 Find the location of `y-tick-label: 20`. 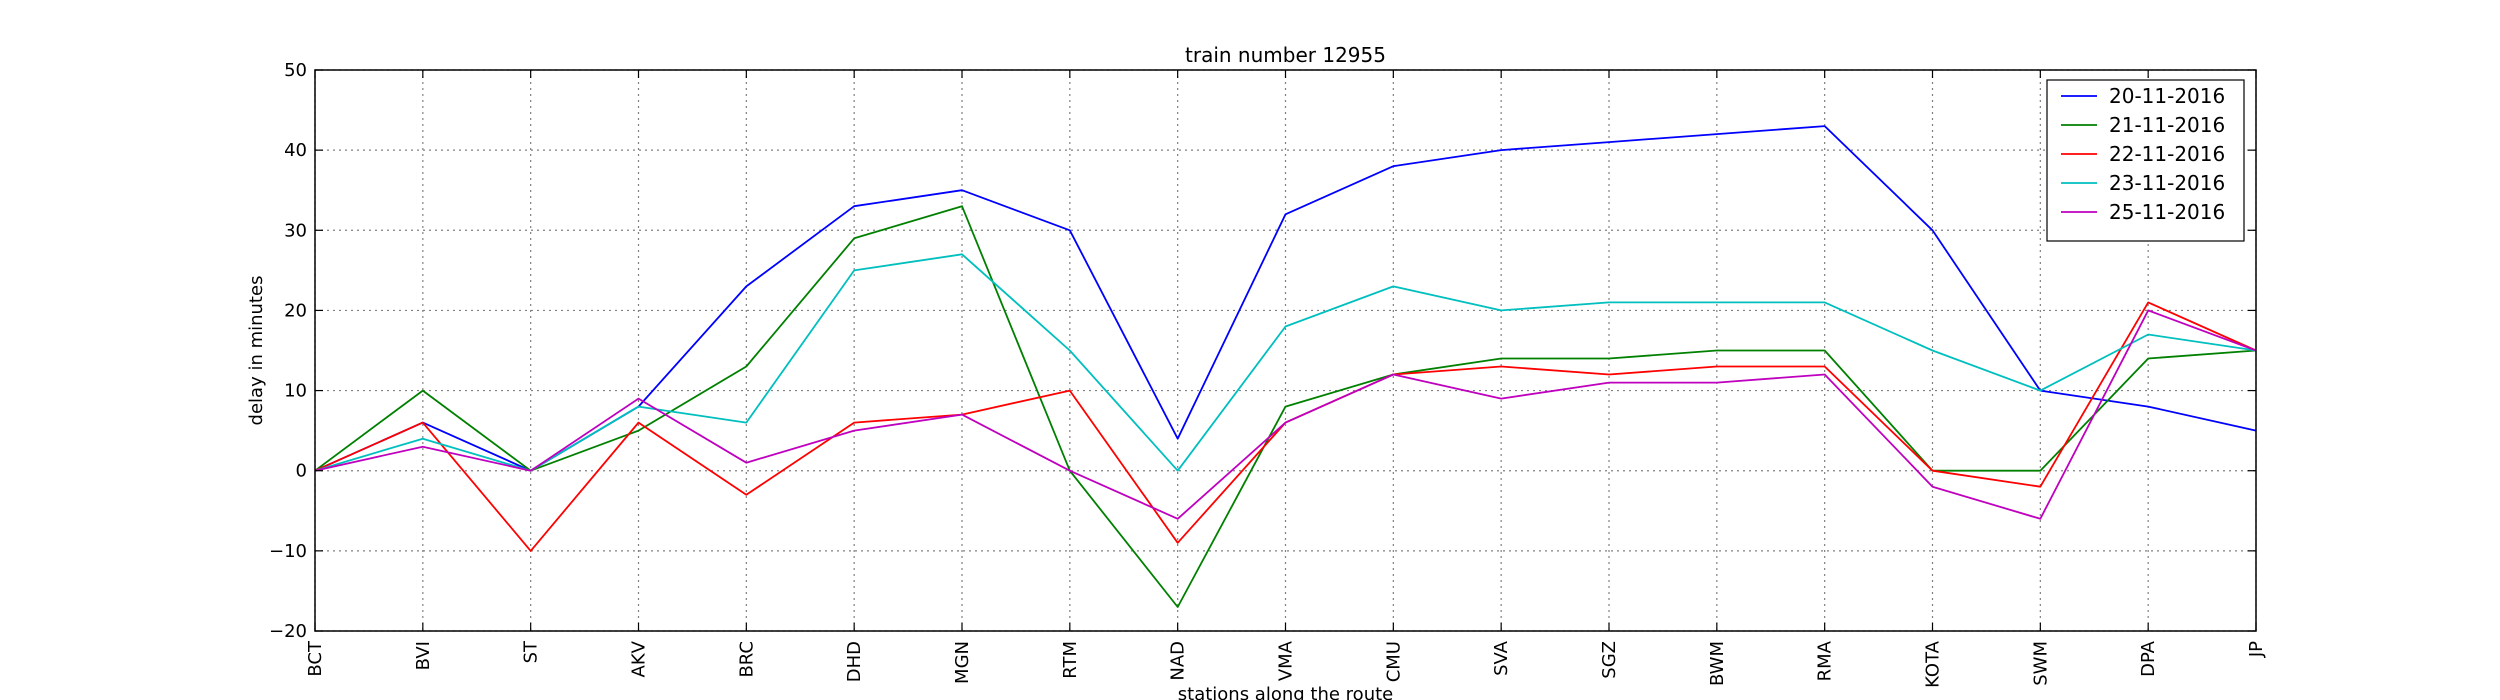

y-tick-label: 20 is located at coordinates (295, 310).